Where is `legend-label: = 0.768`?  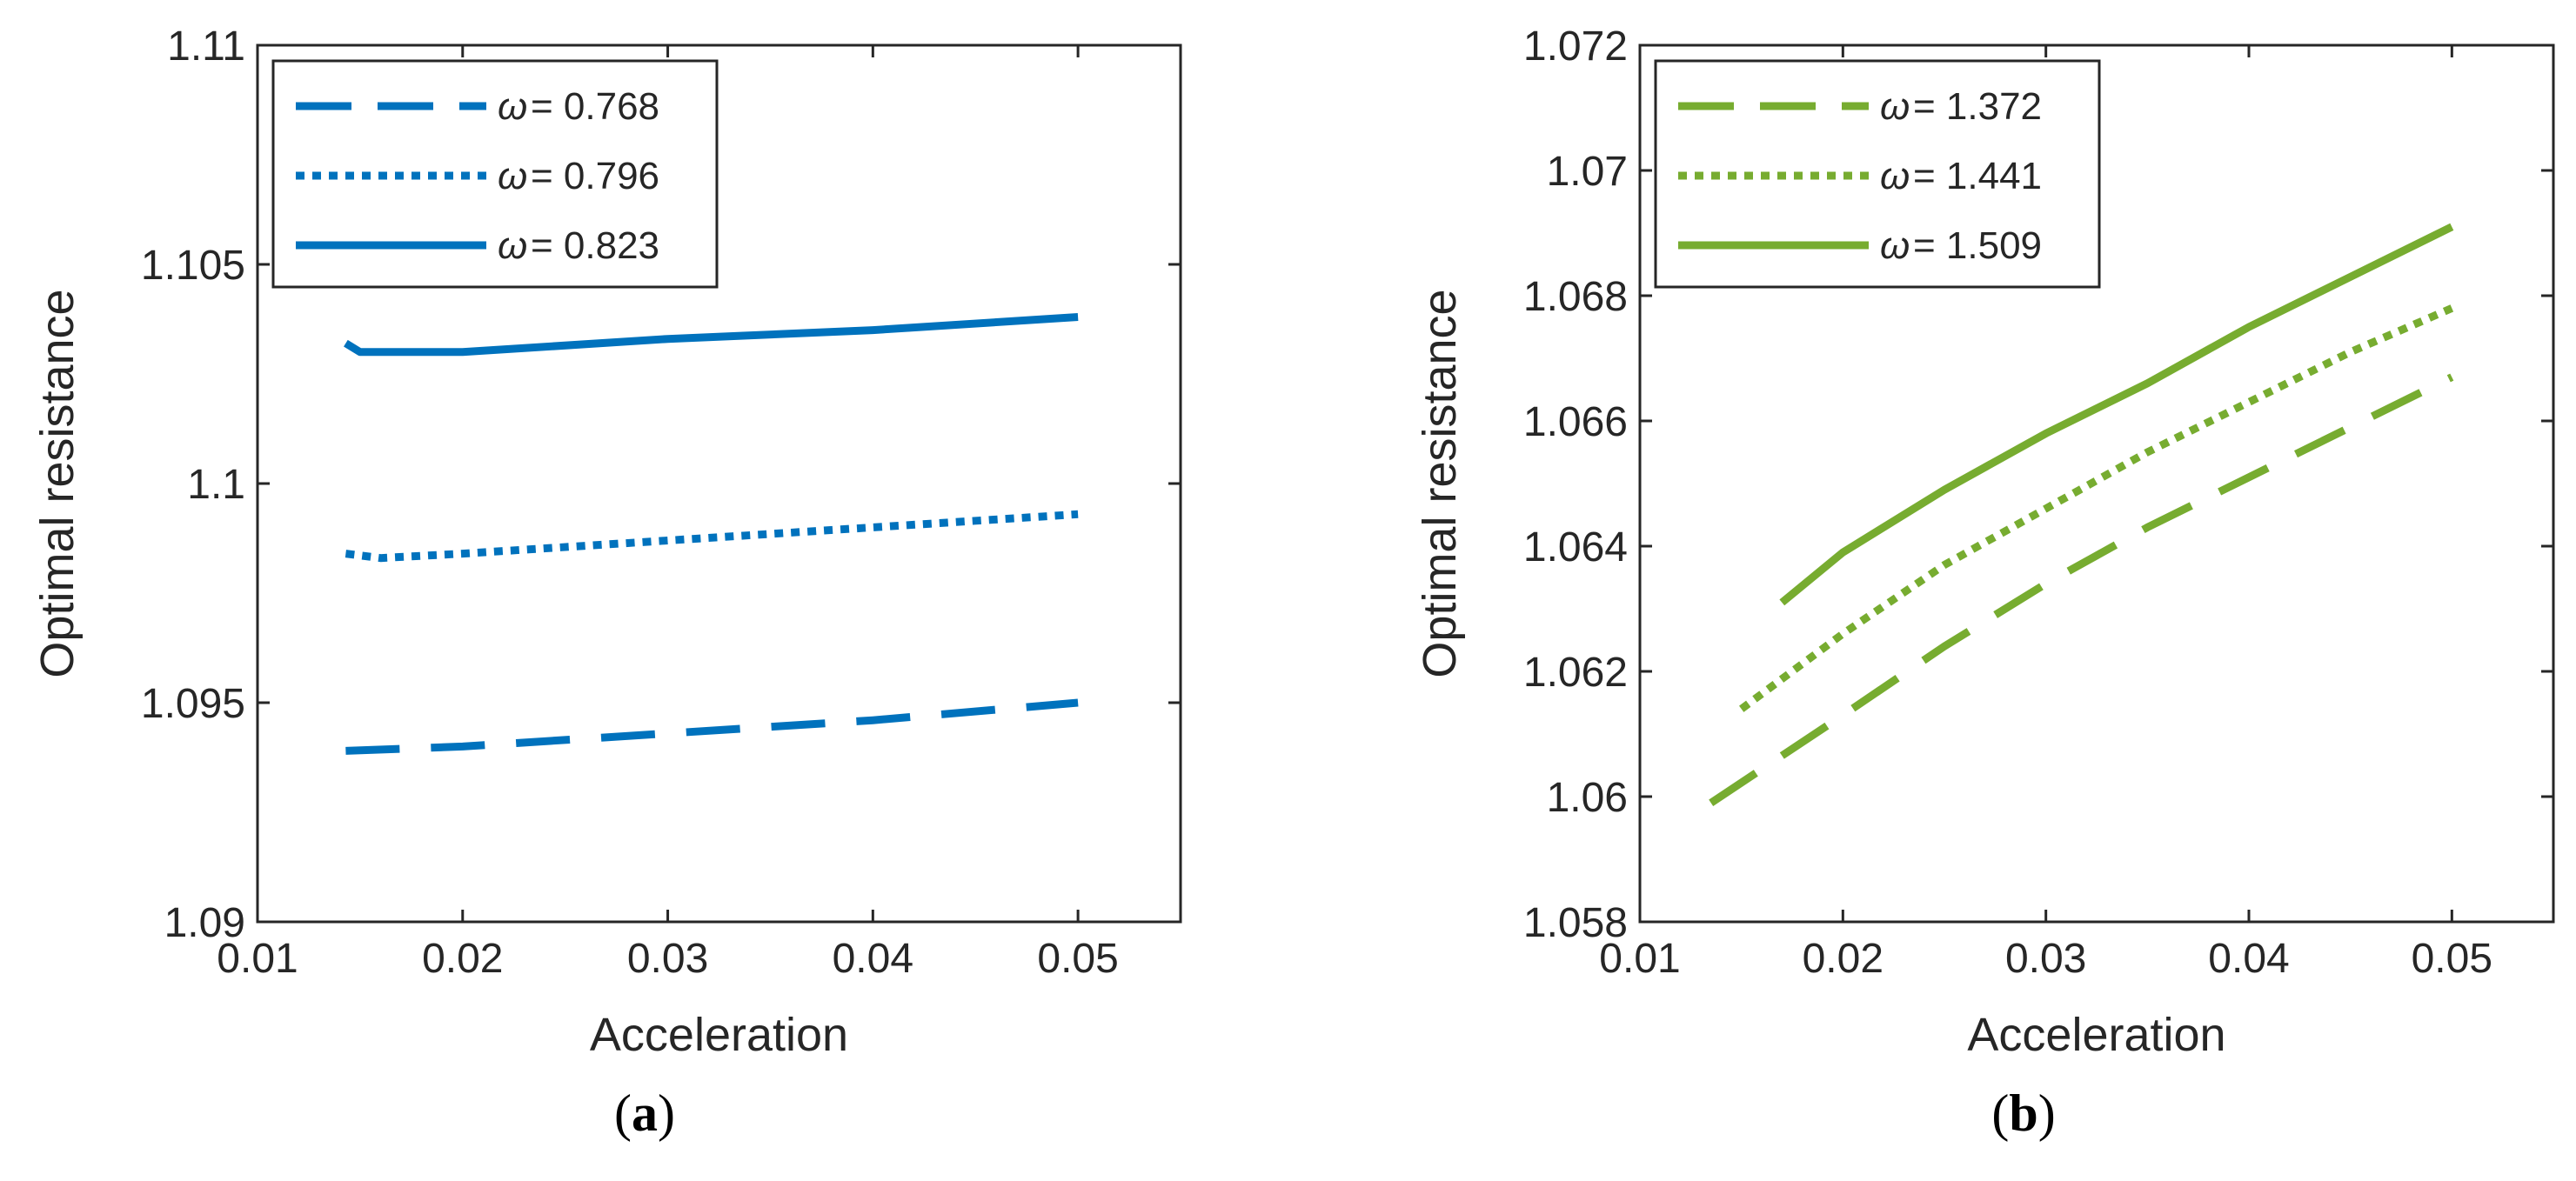 legend-label: = 0.768 is located at coordinates (595, 106).